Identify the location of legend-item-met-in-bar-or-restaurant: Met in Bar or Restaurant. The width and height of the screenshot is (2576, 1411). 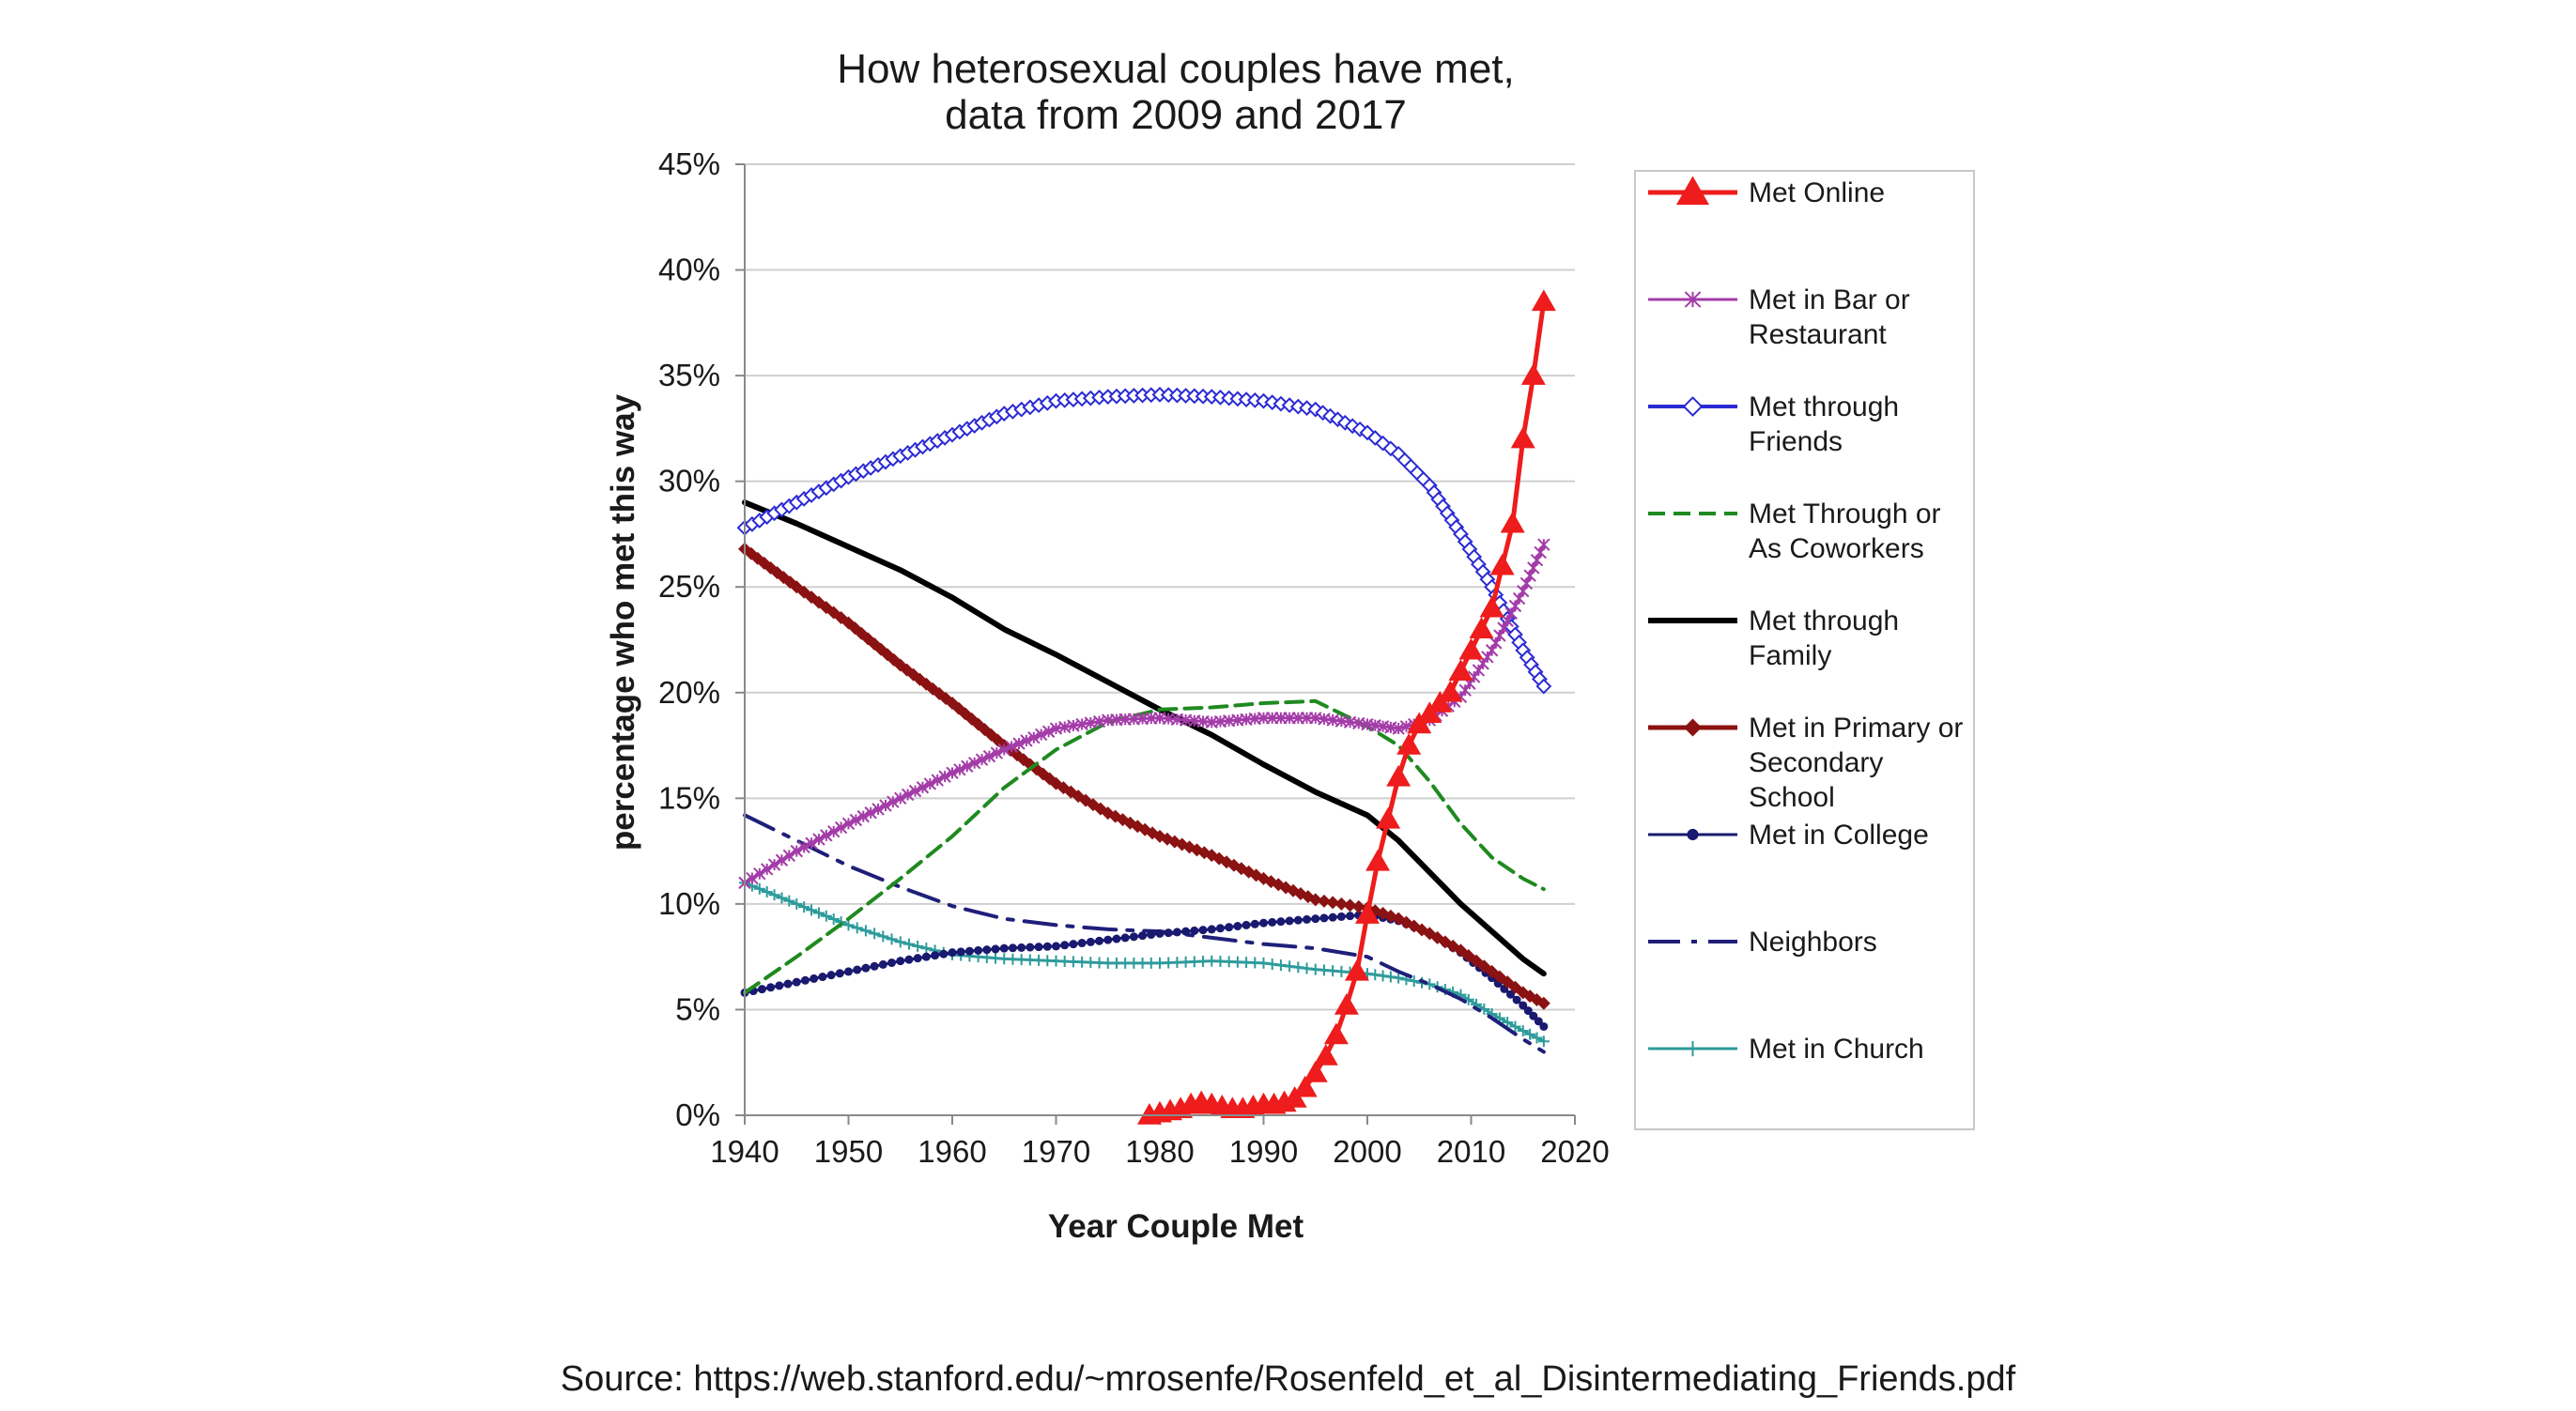
(1779, 317).